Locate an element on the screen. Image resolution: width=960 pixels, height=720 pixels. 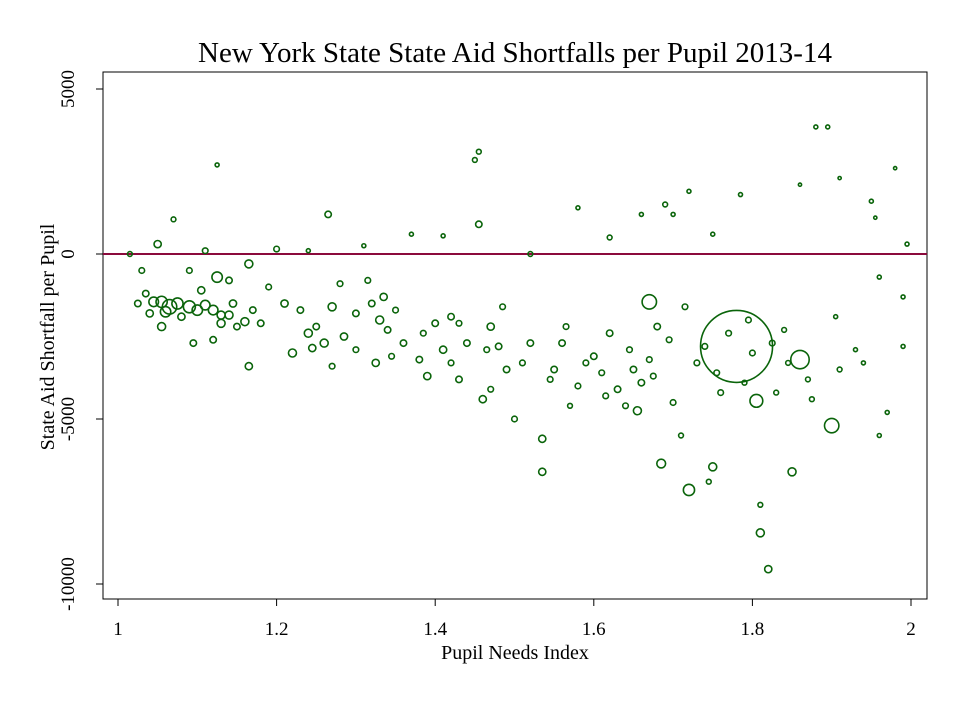
y-tick-label: 5000 is located at coordinates (68, 89).